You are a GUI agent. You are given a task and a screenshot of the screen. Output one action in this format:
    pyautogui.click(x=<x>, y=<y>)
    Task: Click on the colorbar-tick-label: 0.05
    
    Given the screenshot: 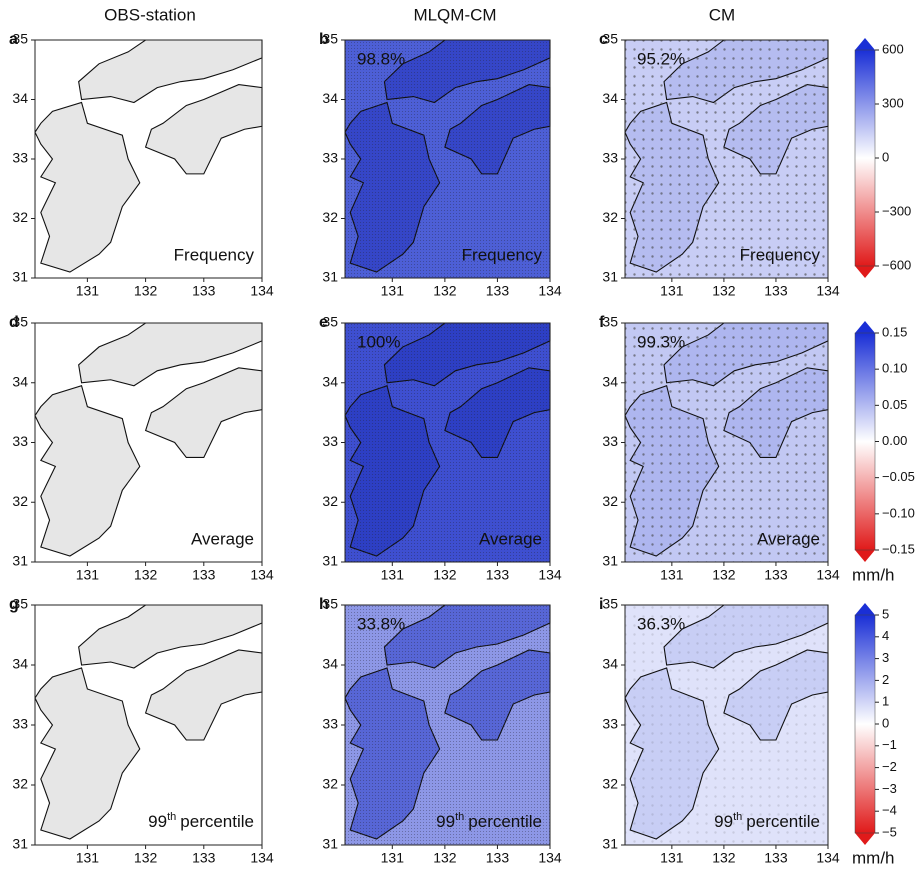 What is the action you would take?
    pyautogui.click(x=894, y=404)
    